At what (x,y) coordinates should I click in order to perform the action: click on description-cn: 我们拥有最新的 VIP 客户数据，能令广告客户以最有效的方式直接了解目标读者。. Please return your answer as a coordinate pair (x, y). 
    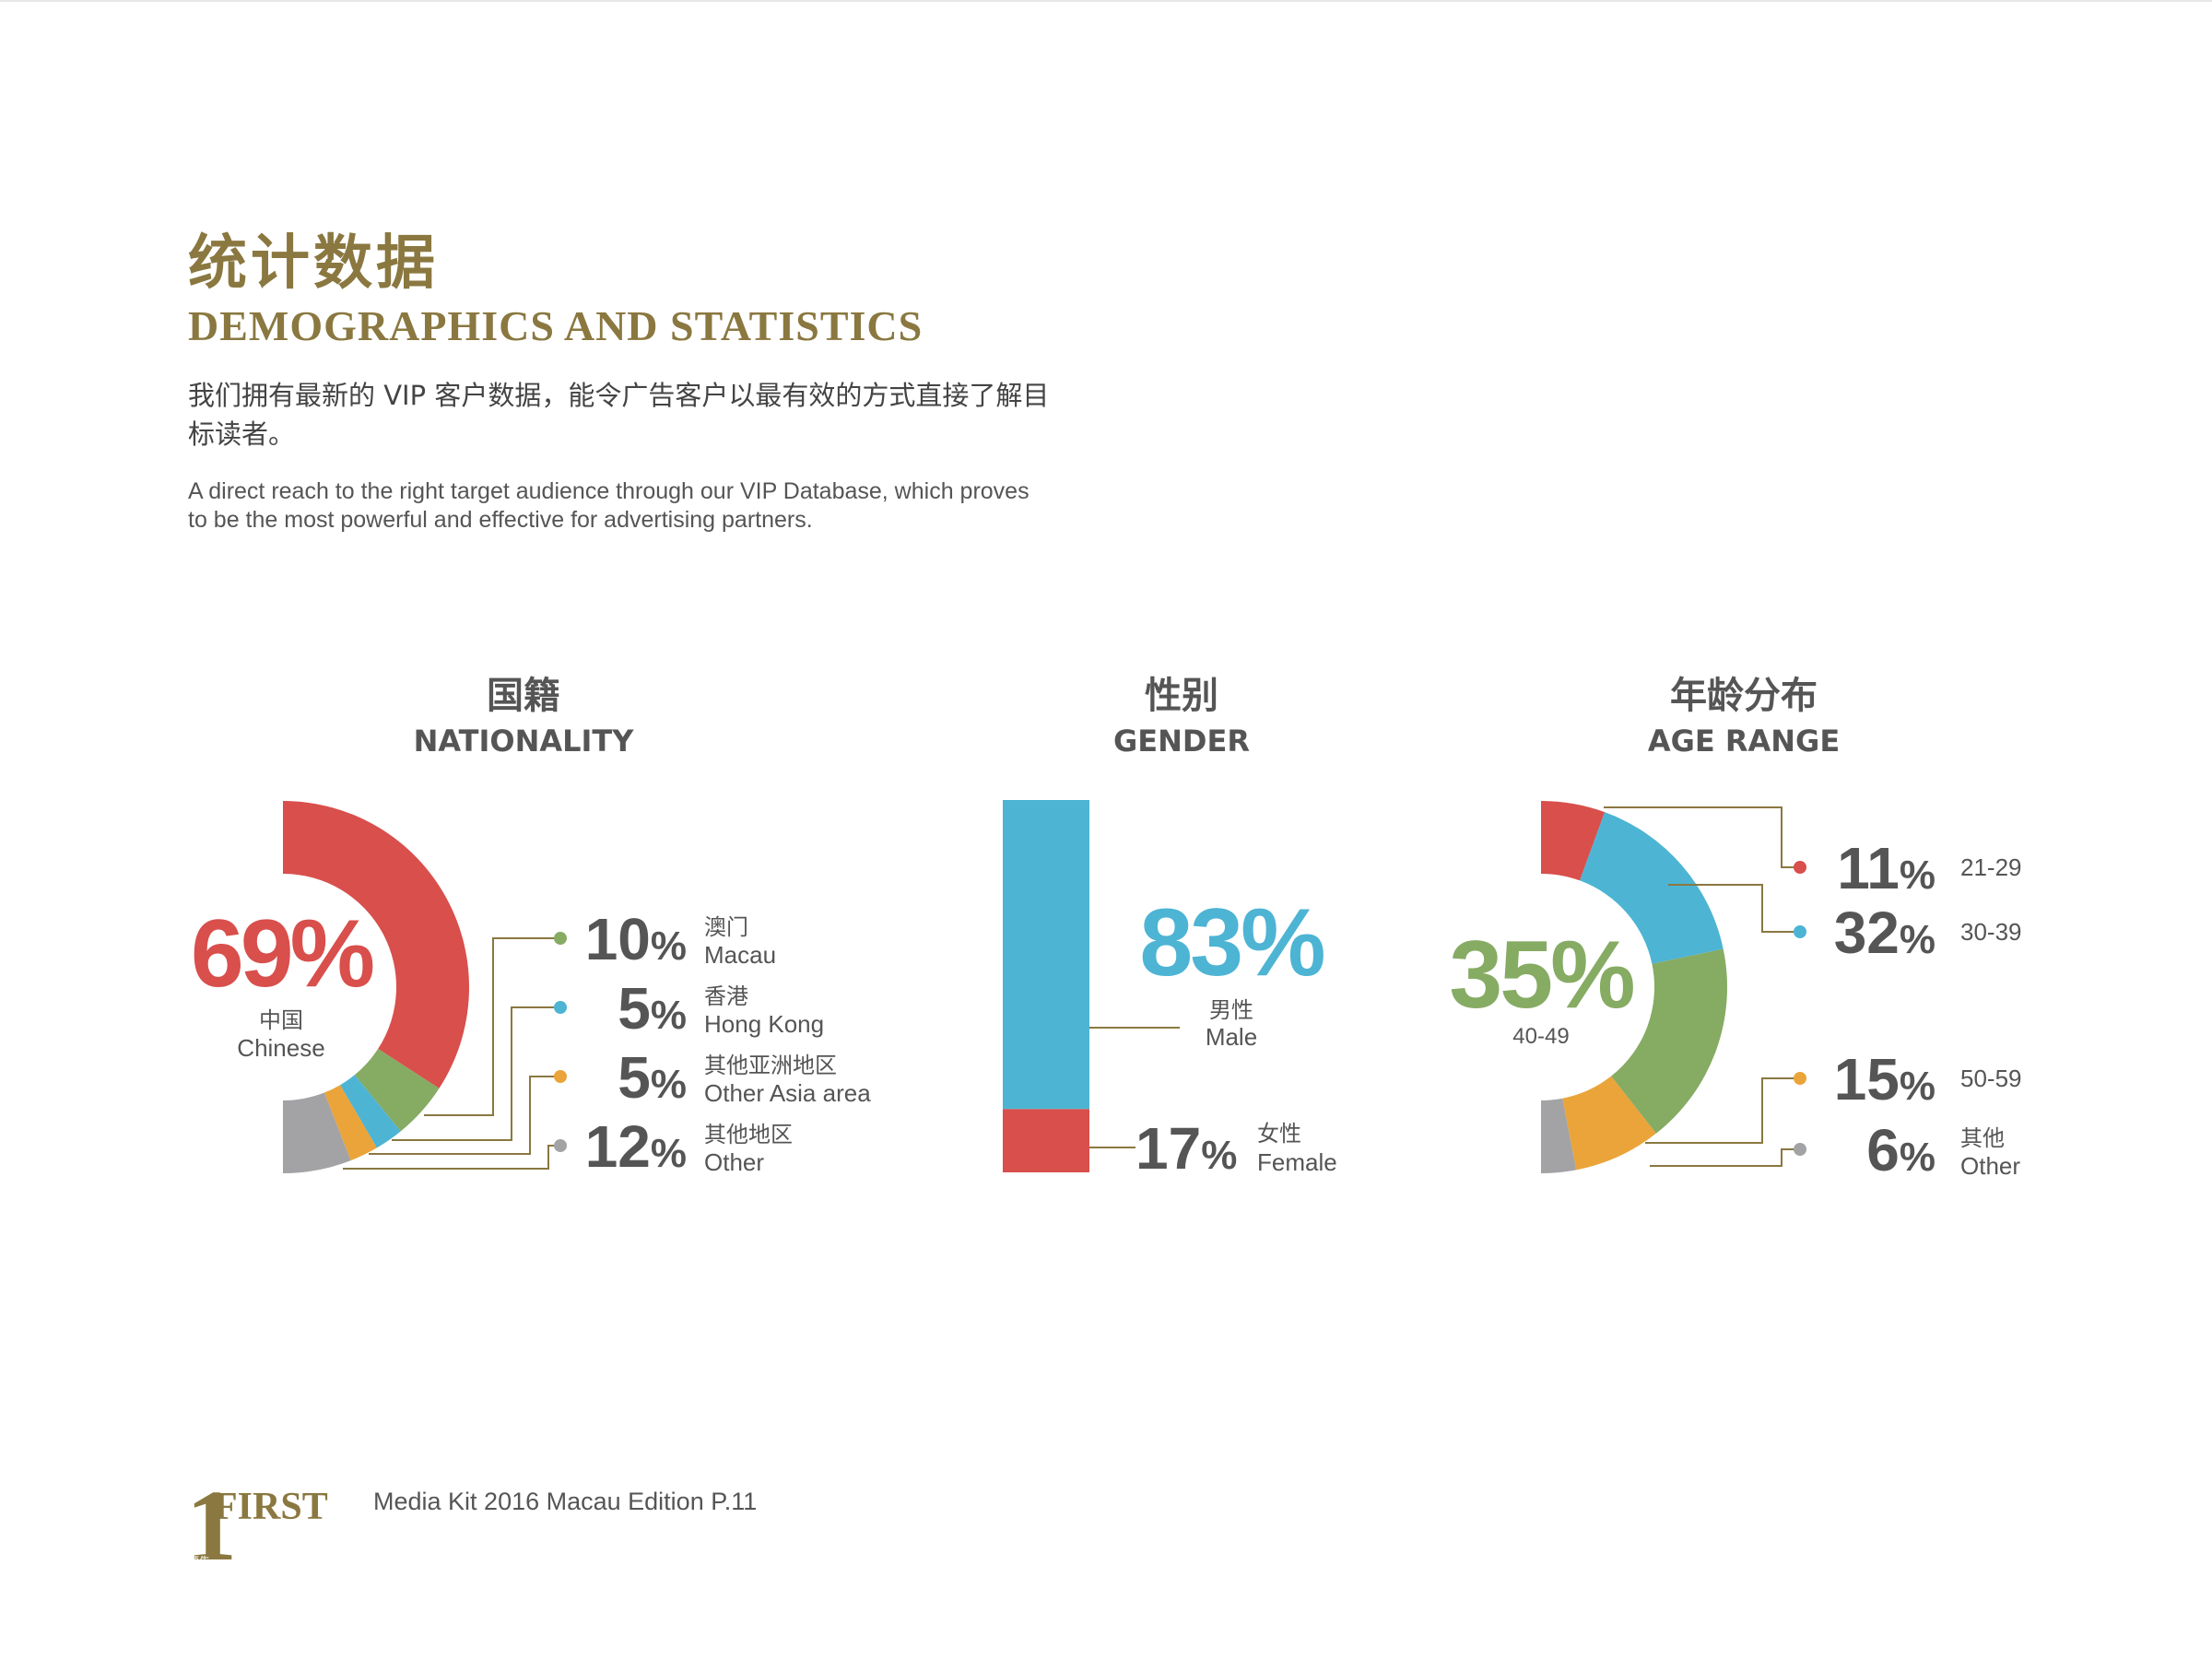
    Looking at the image, I should click on (619, 415).